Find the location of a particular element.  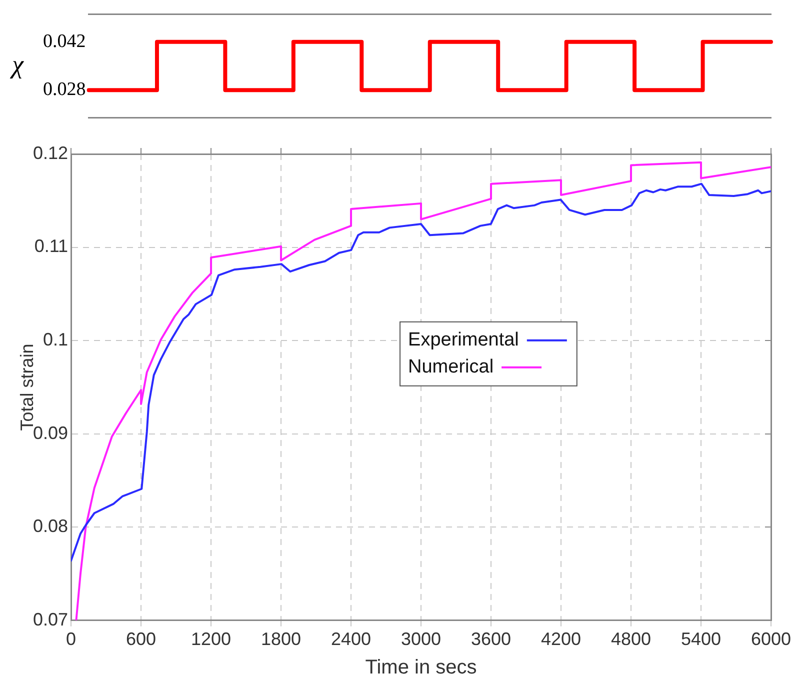

x-tick-label: 6000 is located at coordinates (771, 639).